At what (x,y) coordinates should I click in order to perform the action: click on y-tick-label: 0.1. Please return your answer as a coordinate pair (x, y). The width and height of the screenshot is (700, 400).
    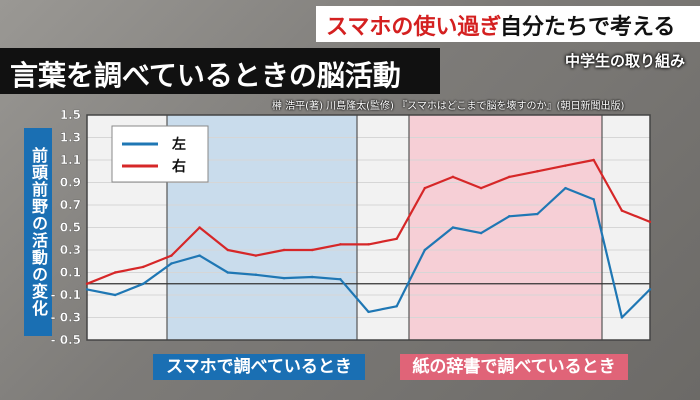
    Looking at the image, I should click on (70, 273).